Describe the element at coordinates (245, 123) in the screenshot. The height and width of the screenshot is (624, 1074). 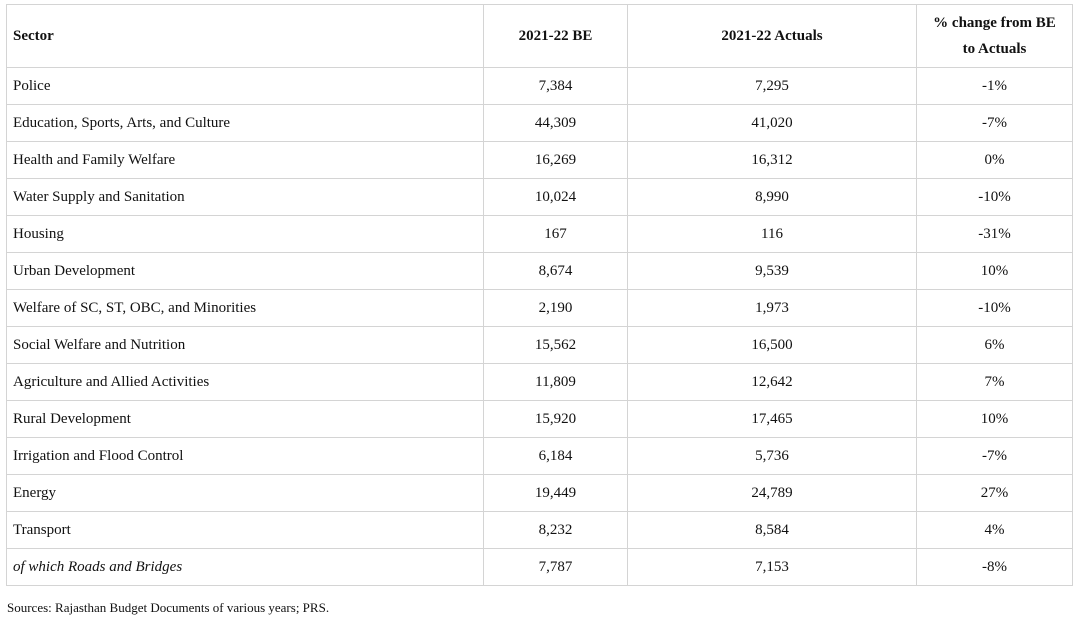
I see `sector-cell: Education, Sports, Arts, and Culture` at that location.